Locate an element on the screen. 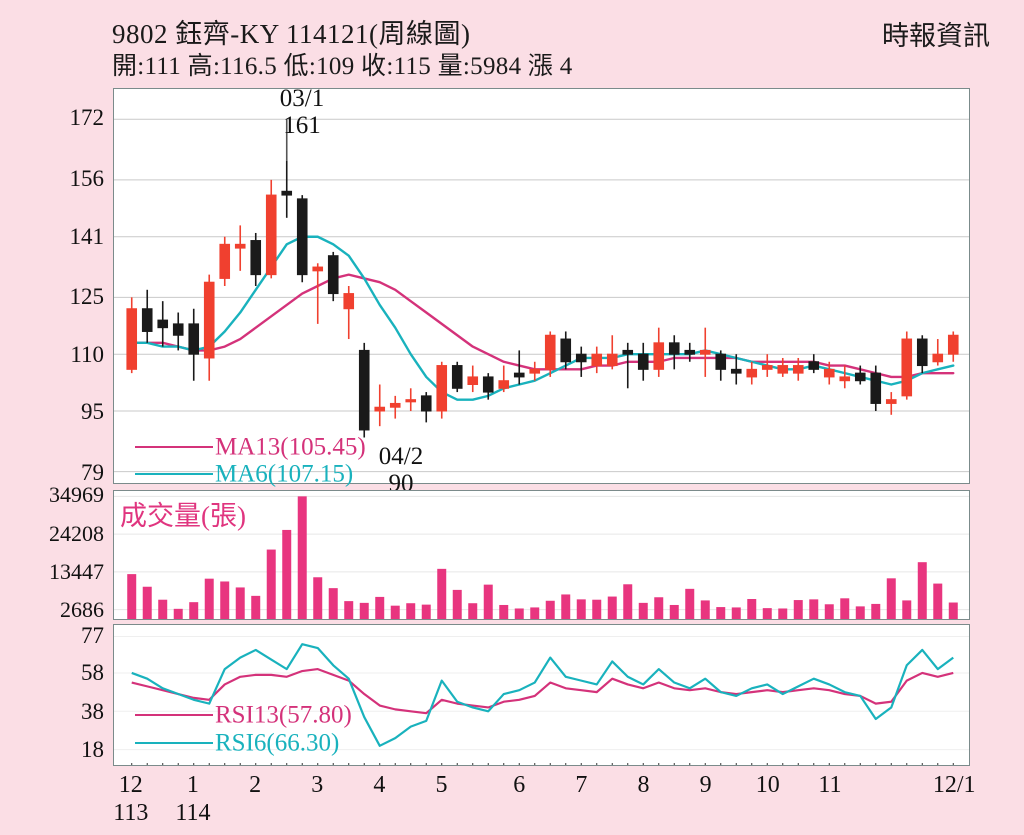 The image size is (1024, 835). x-axis-tick: 4 is located at coordinates (379, 785).